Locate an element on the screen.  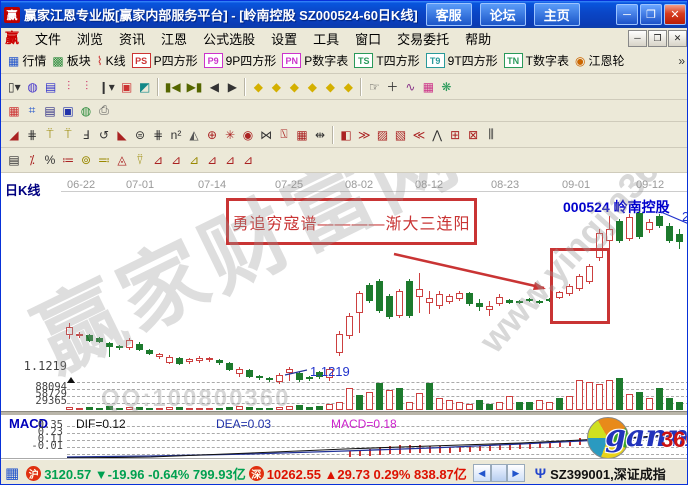
angle-fan-tool: ◭ is located at coordinates (194, 134).